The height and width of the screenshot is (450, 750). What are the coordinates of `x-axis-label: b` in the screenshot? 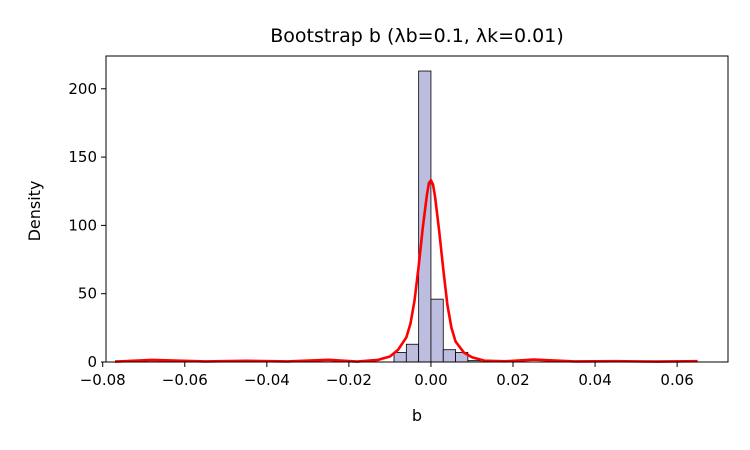 It's located at (417, 415).